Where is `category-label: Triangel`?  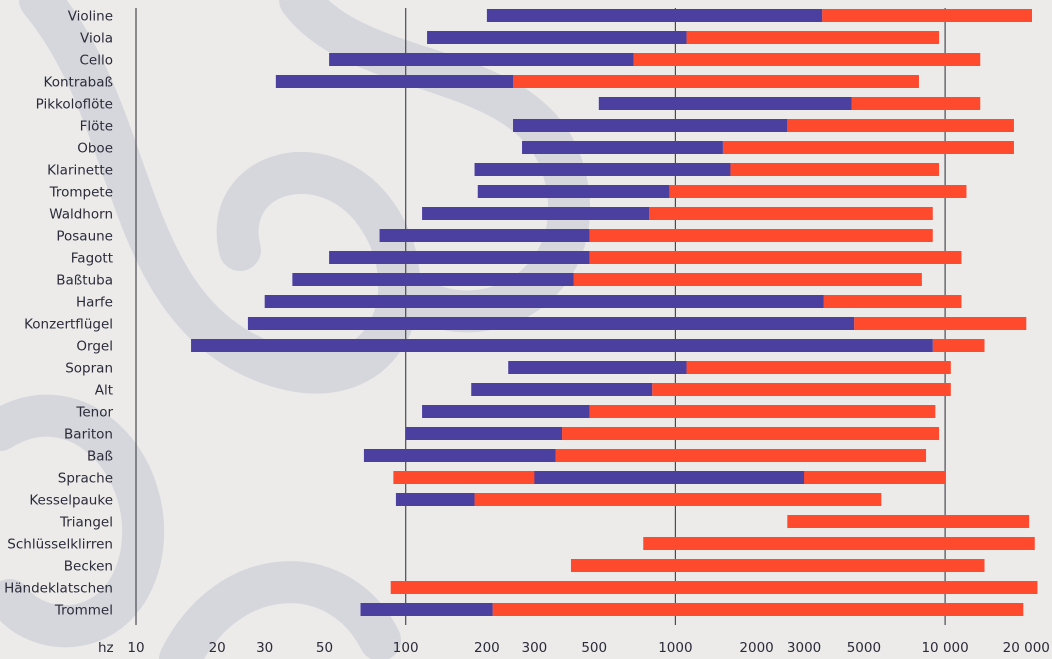 category-label: Triangel is located at coordinates (86, 523).